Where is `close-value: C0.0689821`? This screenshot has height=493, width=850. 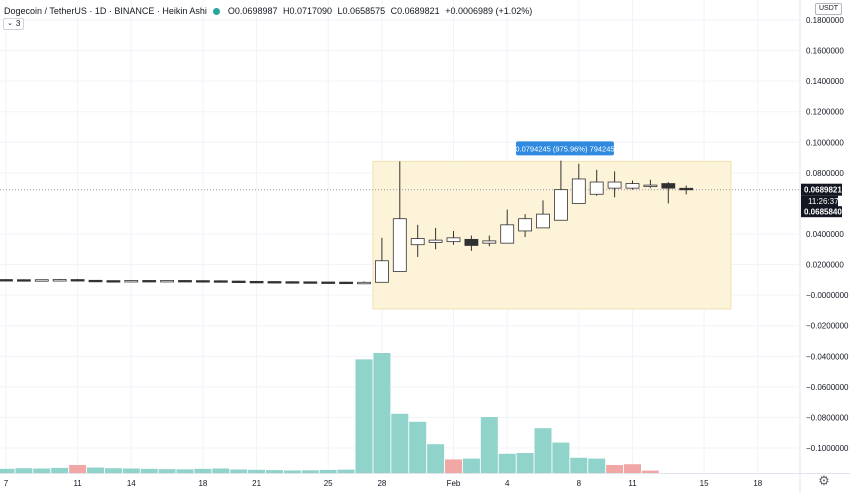
close-value: C0.0689821 is located at coordinates (415, 11).